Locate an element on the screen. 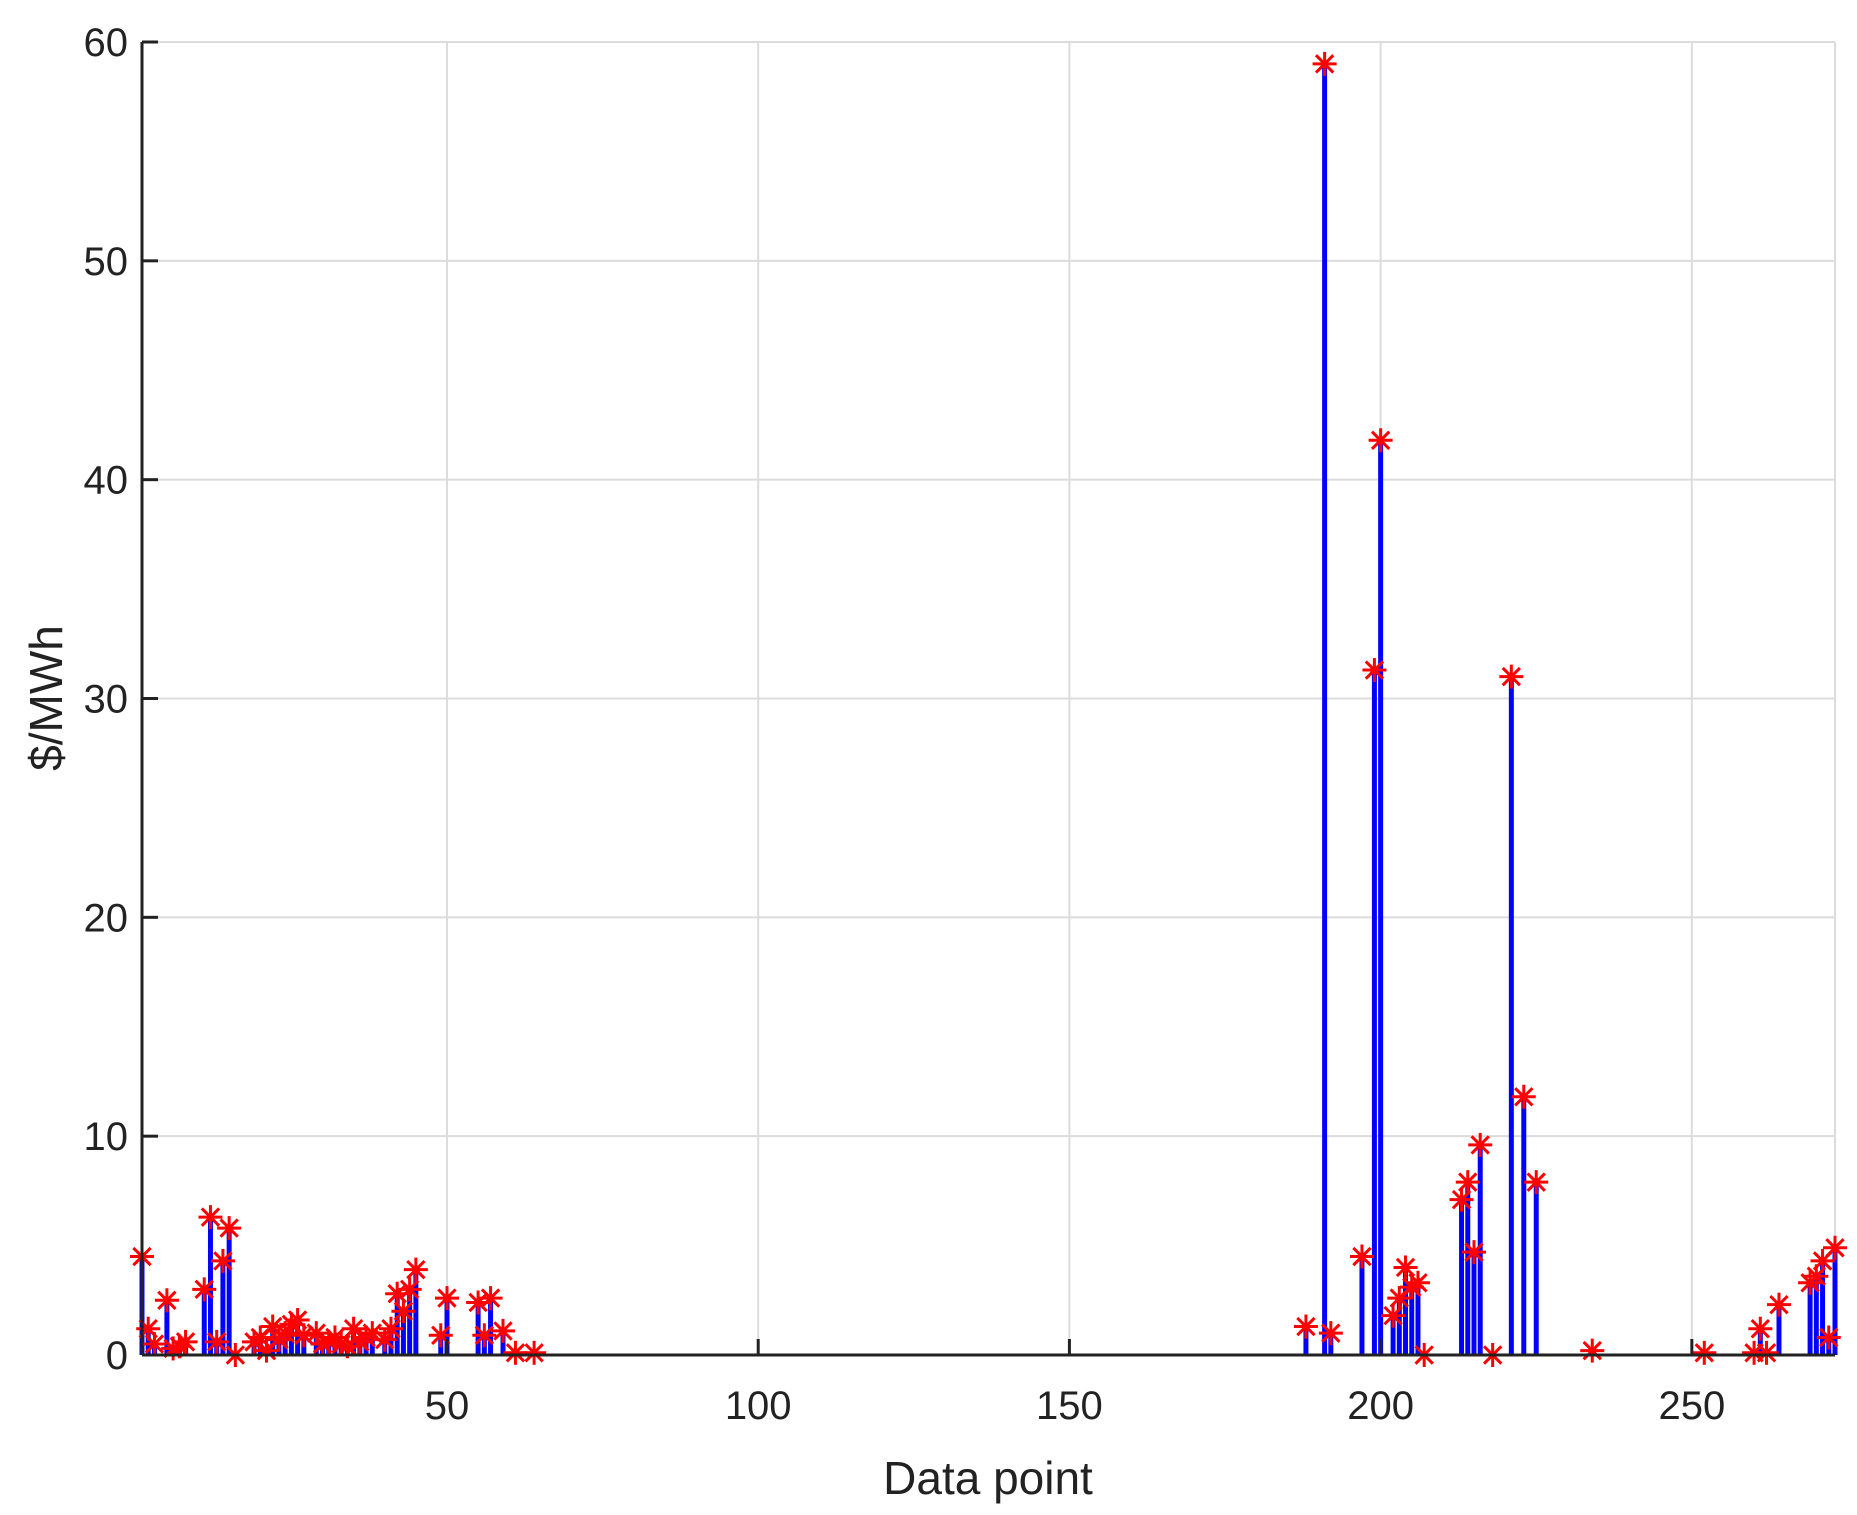  y-tick-label: 30 is located at coordinates (106, 700).